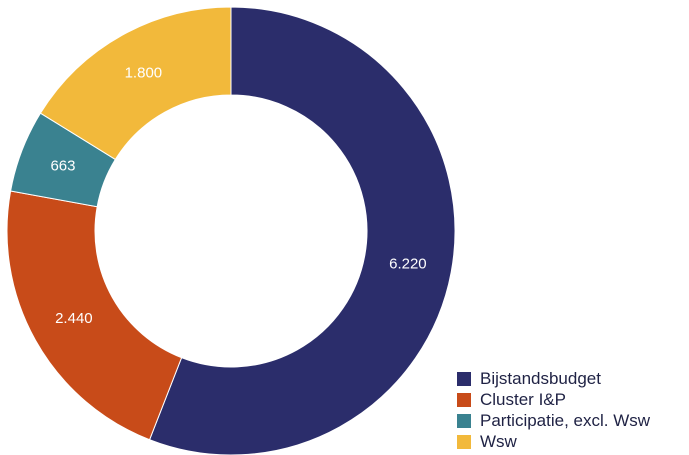  I want to click on slice-value-label: 1.800, so click(144, 73).